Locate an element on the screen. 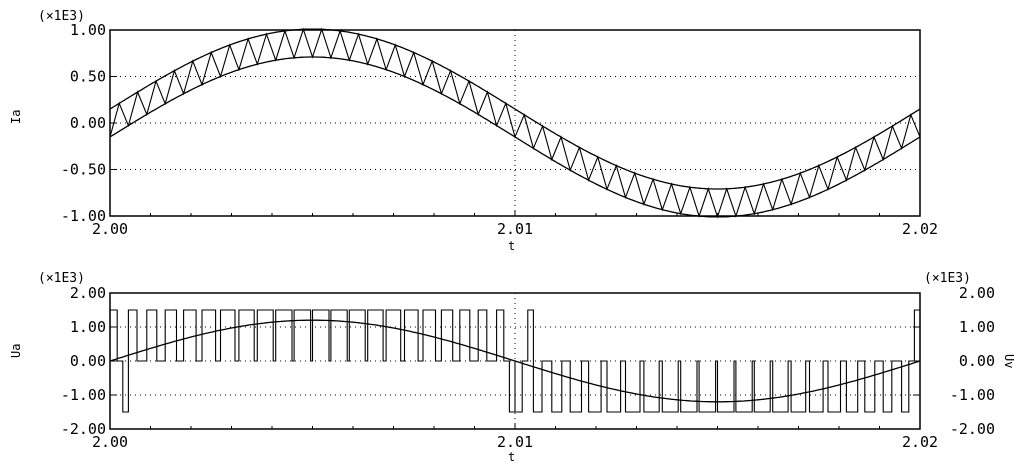  top-x-axis-label: t is located at coordinates (511, 246).